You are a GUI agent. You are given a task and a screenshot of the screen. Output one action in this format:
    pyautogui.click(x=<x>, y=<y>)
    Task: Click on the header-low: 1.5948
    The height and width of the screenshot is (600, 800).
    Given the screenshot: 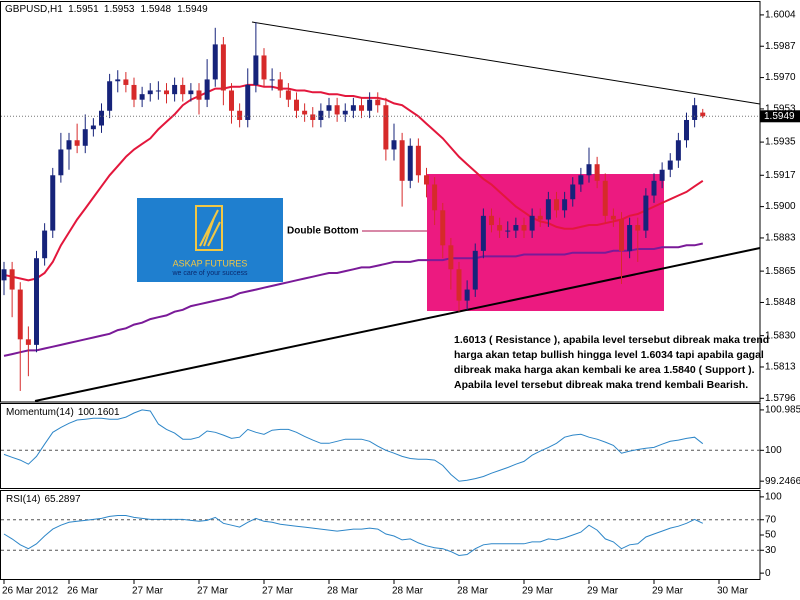 What is the action you would take?
    pyautogui.click(x=156, y=9)
    